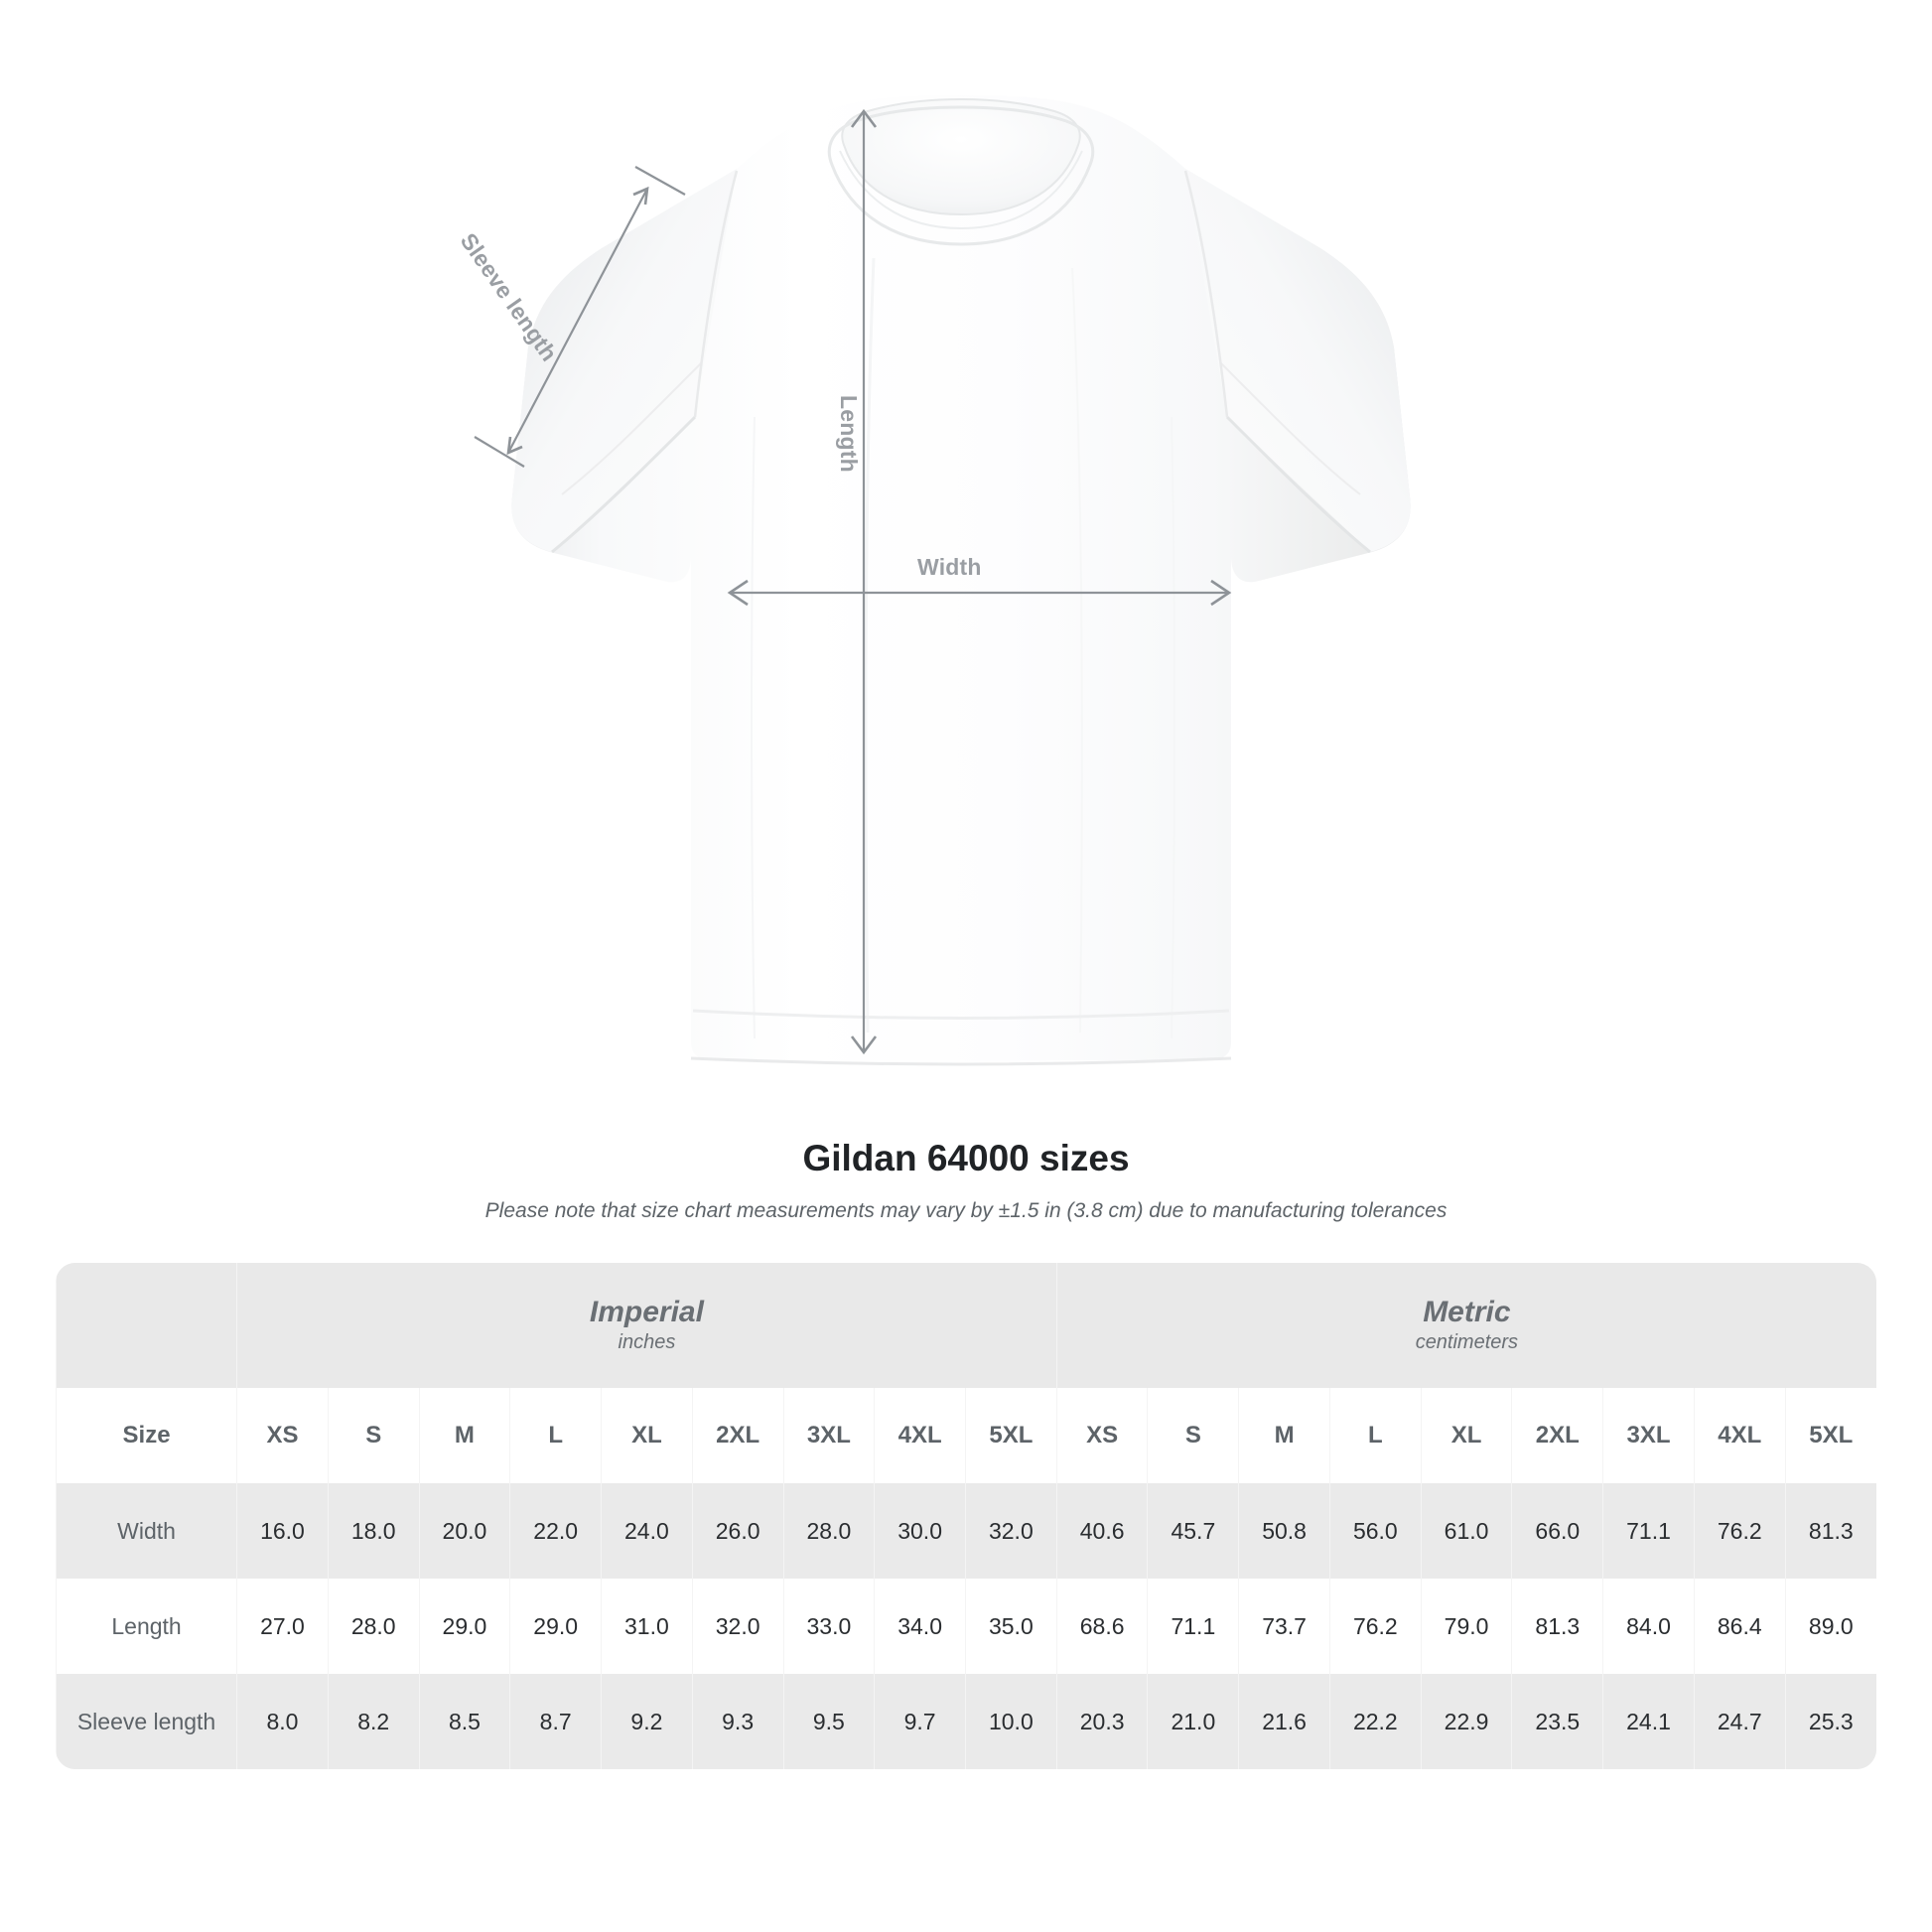 This screenshot has height=1932, width=1932. Describe the element at coordinates (920, 1626) in the screenshot. I see `length-imperial-4xl: 34.0` at that location.